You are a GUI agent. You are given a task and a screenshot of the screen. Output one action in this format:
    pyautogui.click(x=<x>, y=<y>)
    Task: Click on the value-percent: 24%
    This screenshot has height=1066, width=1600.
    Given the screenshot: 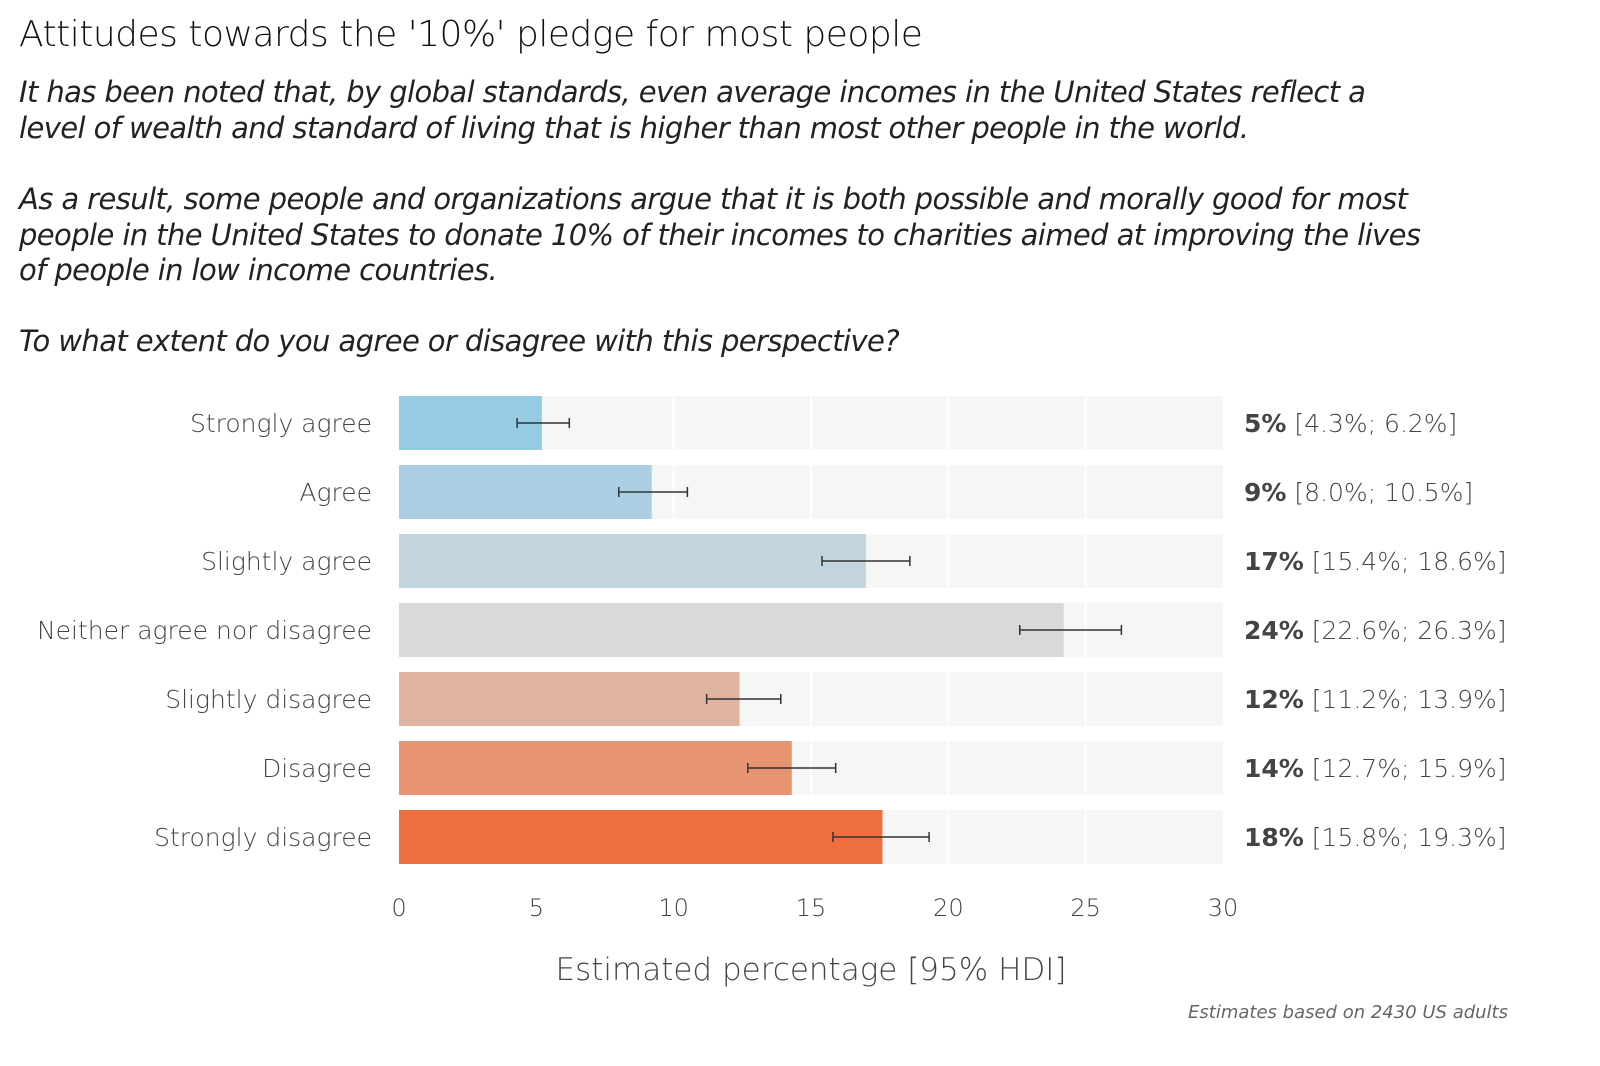 What is the action you would take?
    pyautogui.click(x=1274, y=630)
    